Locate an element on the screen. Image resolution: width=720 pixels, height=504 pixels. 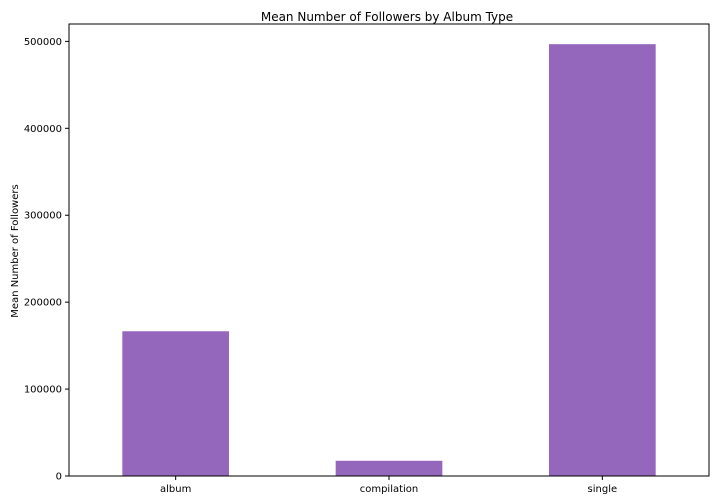
x-ticks-group: album compilation single is located at coordinates (388, 485).